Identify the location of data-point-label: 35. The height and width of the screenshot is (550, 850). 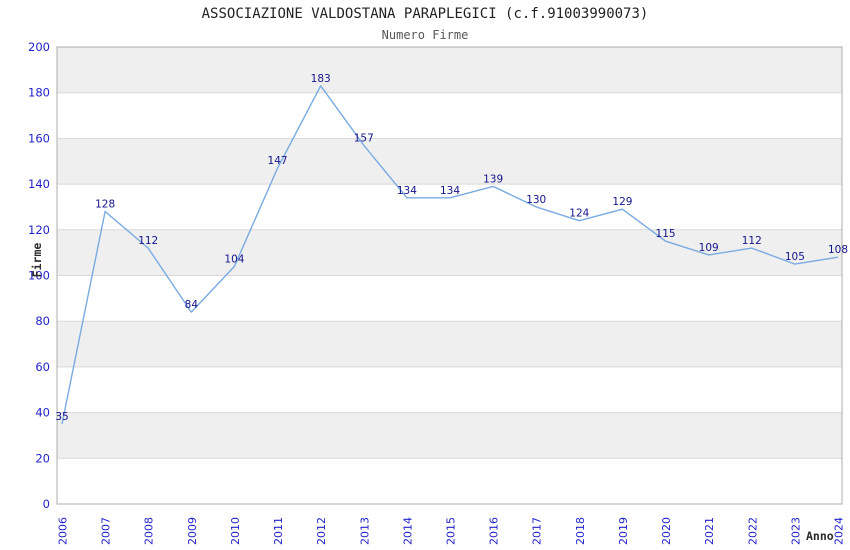
(61, 417).